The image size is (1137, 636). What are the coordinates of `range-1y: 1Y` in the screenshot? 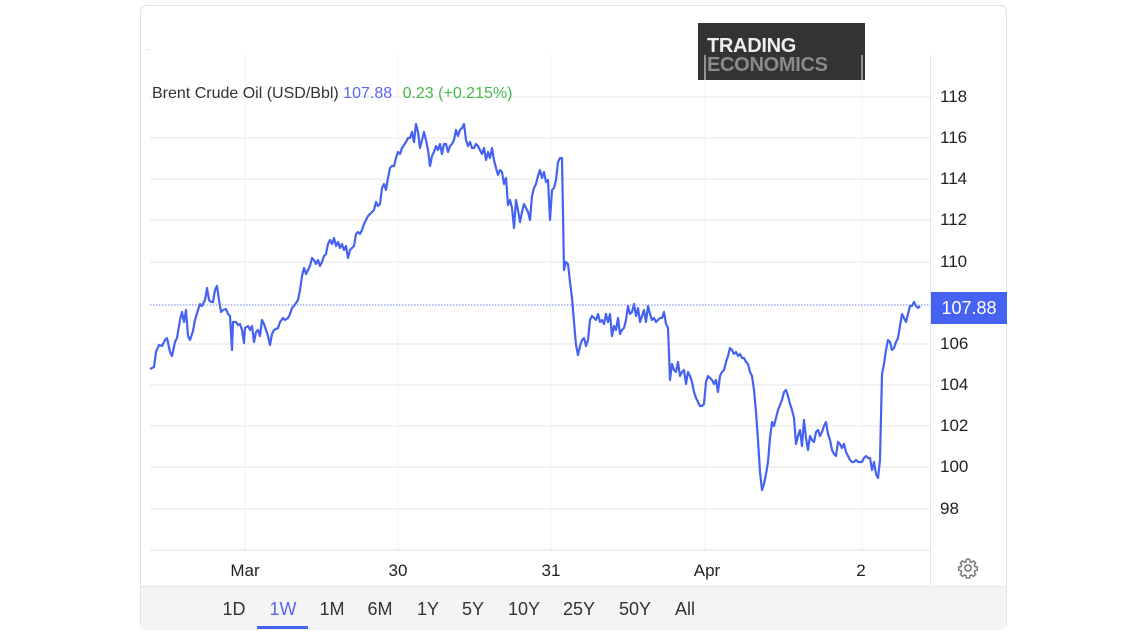 It's located at (428, 609).